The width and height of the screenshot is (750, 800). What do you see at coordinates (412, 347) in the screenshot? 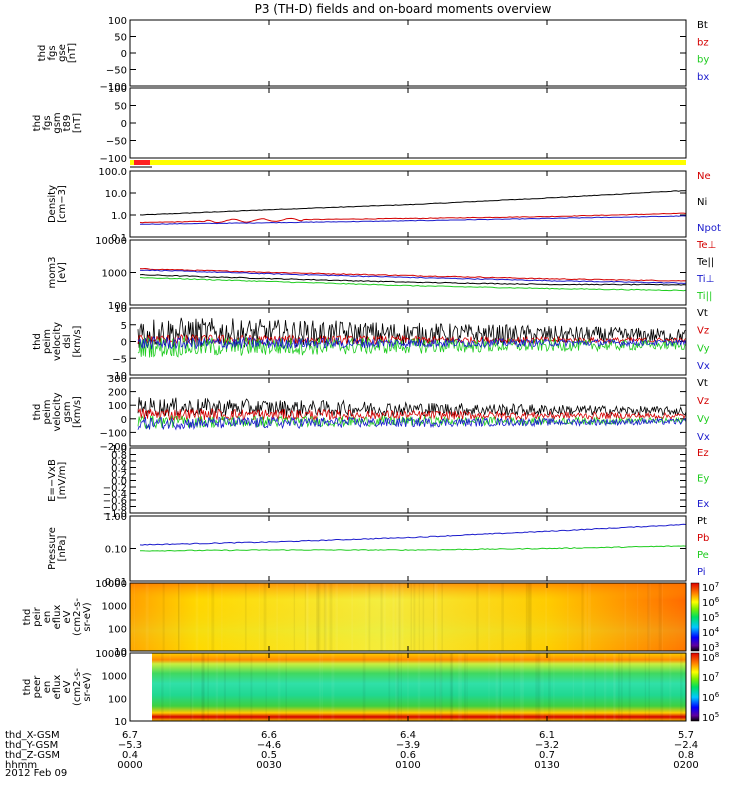
I see `series-velocity-dsl-Vy` at bounding box center [412, 347].